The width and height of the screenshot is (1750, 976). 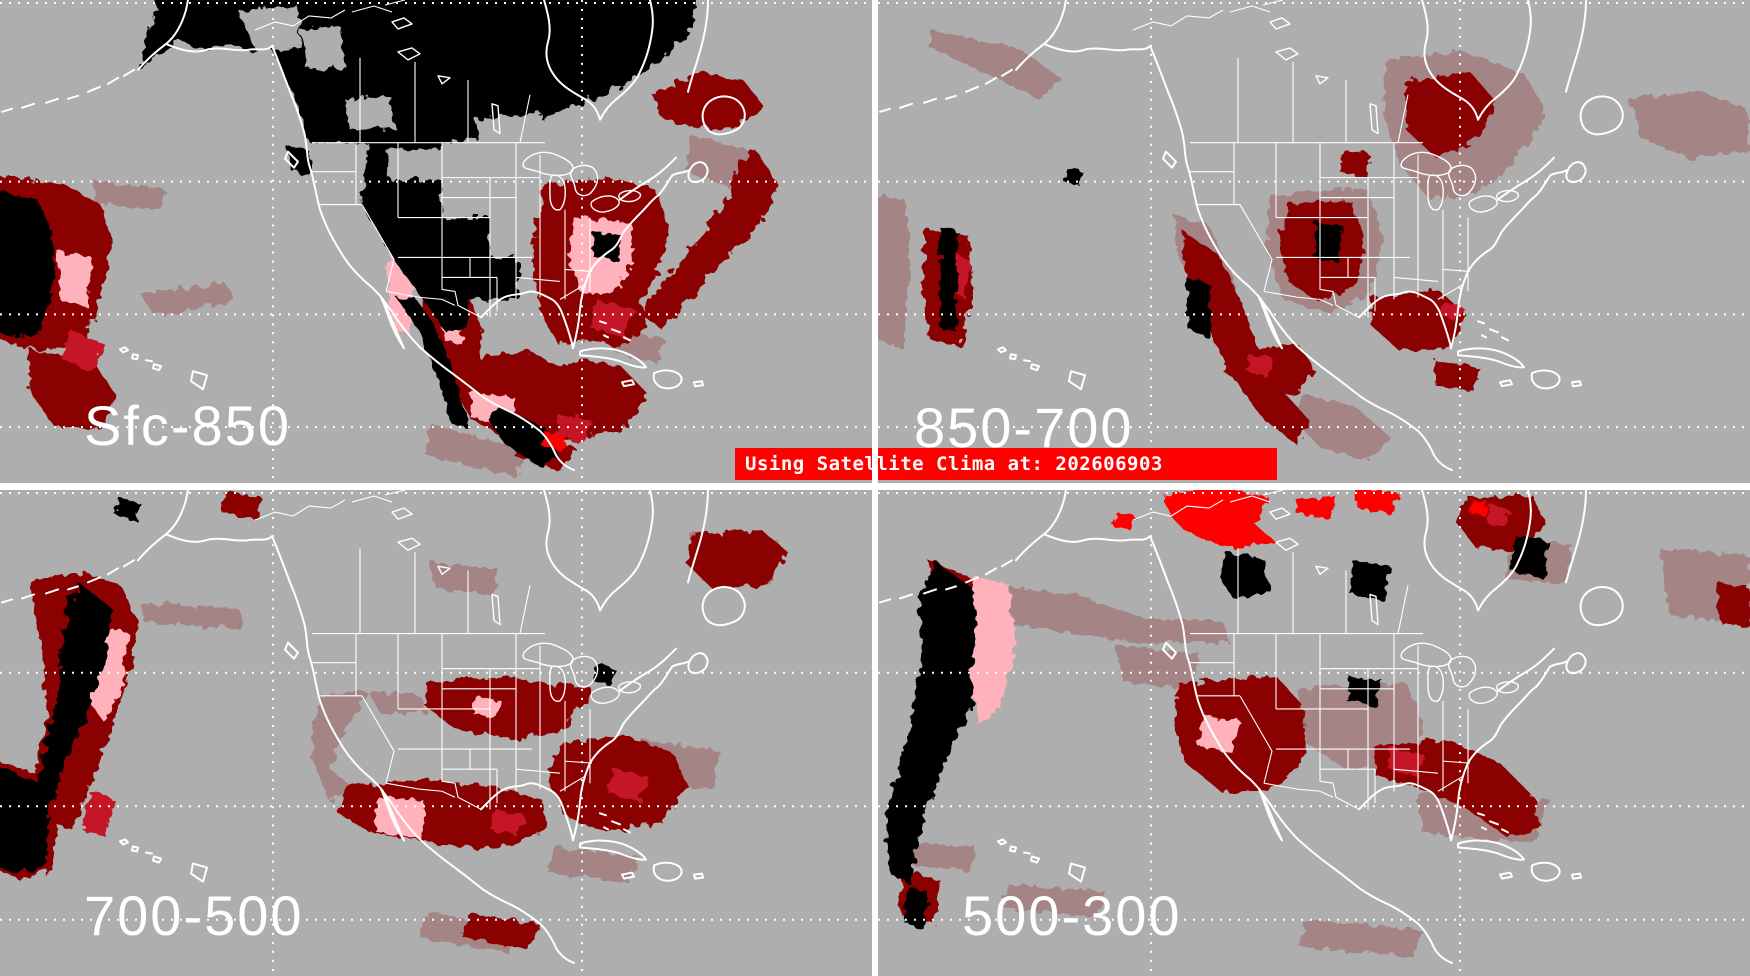 What do you see at coordinates (1072, 915) in the screenshot?
I see `layer-label-500-300: 500-300` at bounding box center [1072, 915].